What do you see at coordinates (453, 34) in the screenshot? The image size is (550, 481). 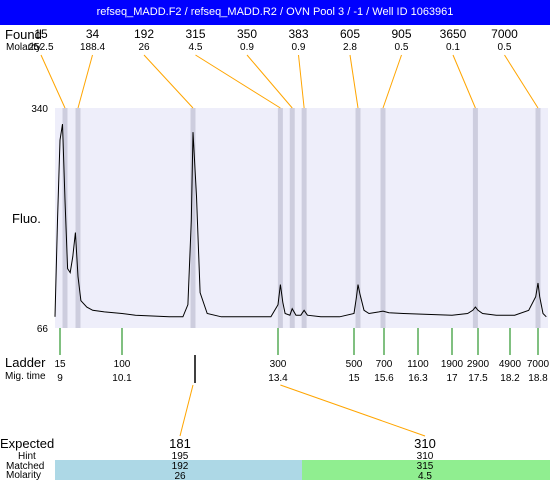 I see `found-size-label: 3650` at bounding box center [453, 34].